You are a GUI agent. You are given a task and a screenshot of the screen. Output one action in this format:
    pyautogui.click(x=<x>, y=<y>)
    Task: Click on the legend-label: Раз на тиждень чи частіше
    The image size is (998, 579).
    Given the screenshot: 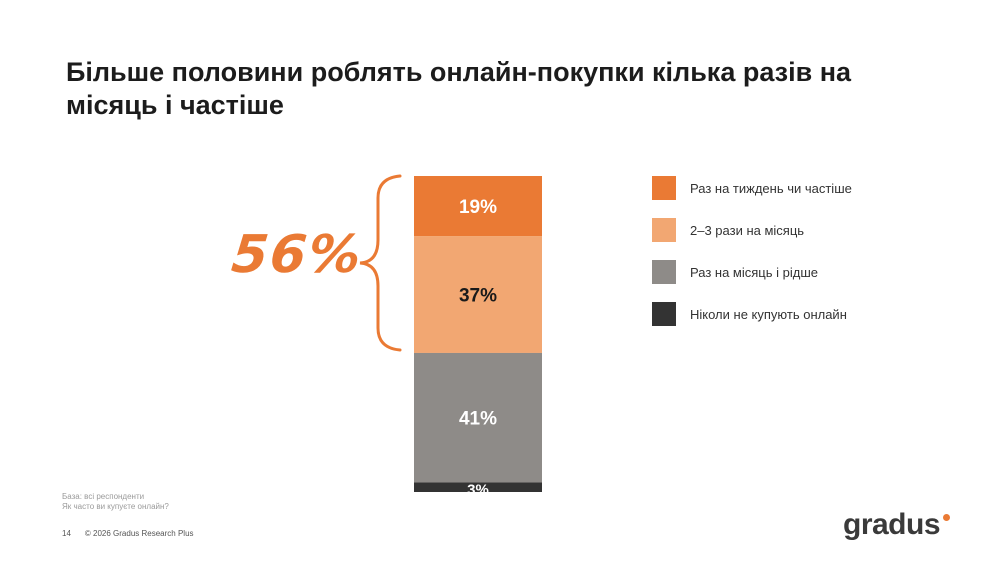 What is the action you would take?
    pyautogui.click(x=771, y=188)
    